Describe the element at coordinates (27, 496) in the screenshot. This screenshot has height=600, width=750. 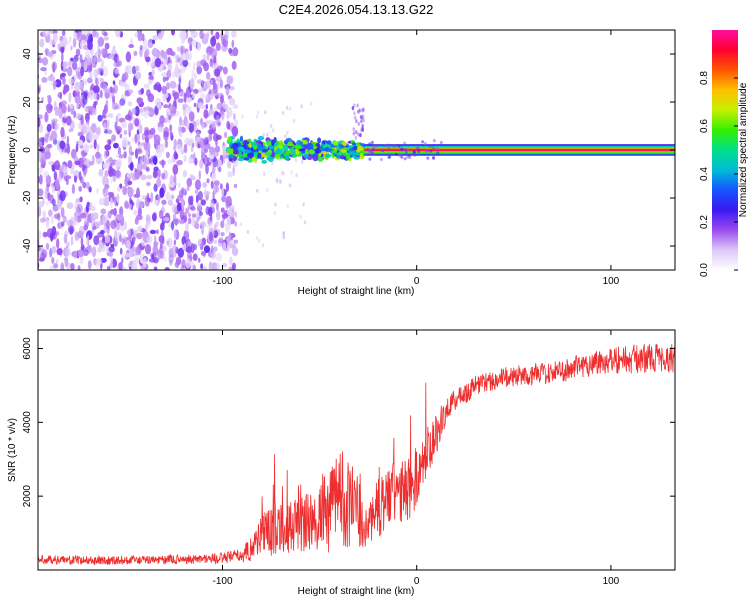
I see `y-tick-label: 2000` at that location.